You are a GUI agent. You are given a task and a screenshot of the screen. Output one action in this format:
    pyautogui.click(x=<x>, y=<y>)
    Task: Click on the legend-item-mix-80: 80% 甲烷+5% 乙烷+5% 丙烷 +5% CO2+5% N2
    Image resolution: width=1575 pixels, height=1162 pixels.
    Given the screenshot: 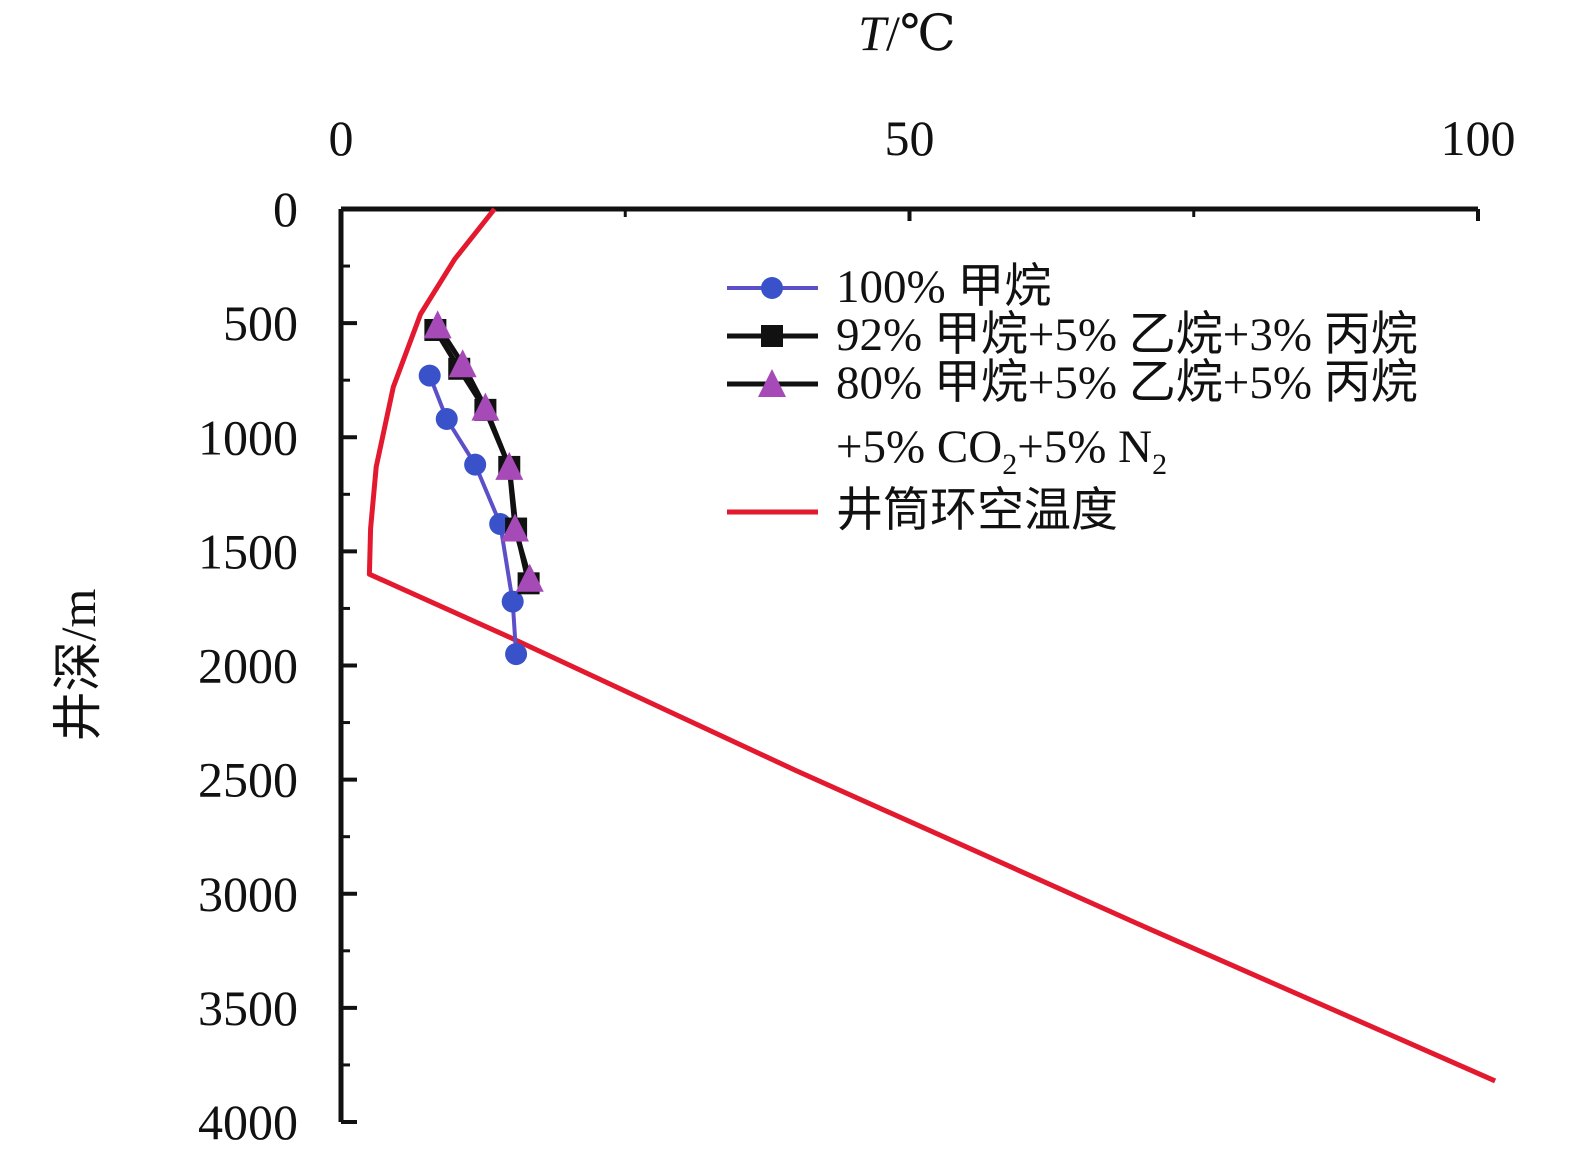 What is the action you would take?
    pyautogui.click(x=1072, y=419)
    